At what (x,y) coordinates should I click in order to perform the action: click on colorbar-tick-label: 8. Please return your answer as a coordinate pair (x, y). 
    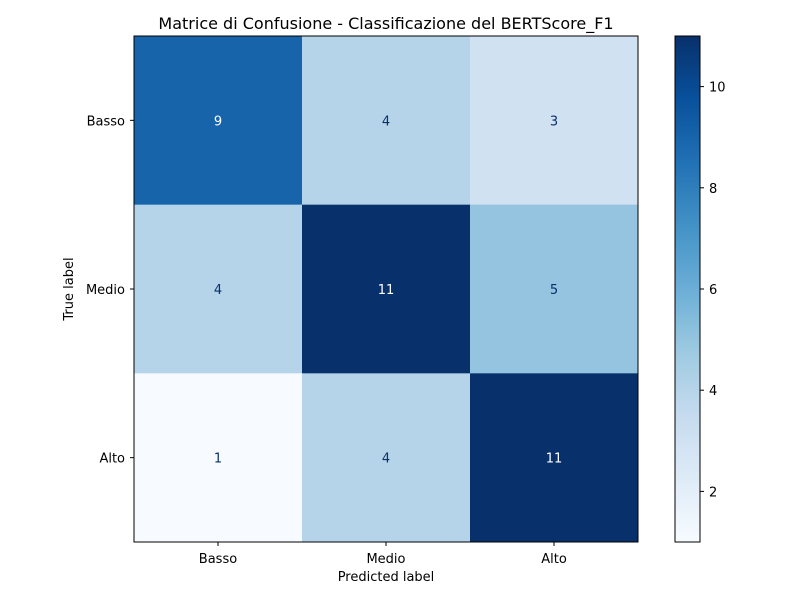
    Looking at the image, I should click on (713, 189).